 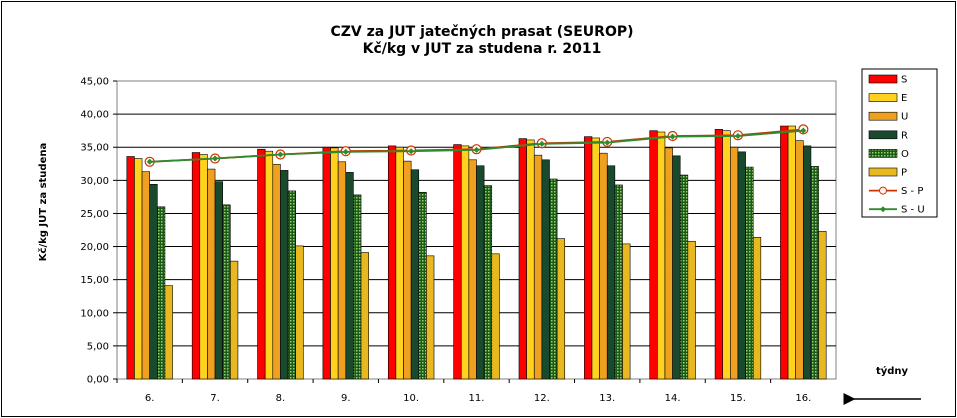 I want to click on series-lines, so click(x=476, y=145).